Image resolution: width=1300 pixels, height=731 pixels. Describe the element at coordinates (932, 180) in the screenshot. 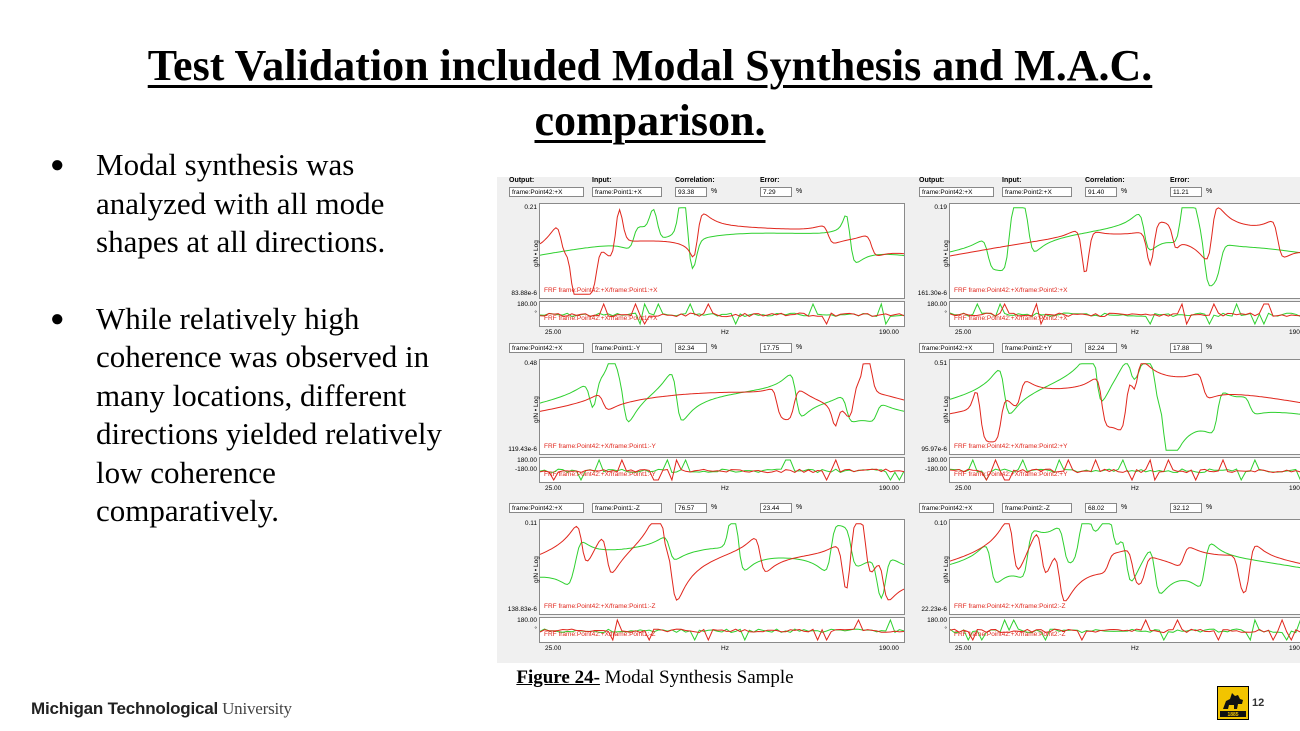

I see `header-output: Output:` at that location.